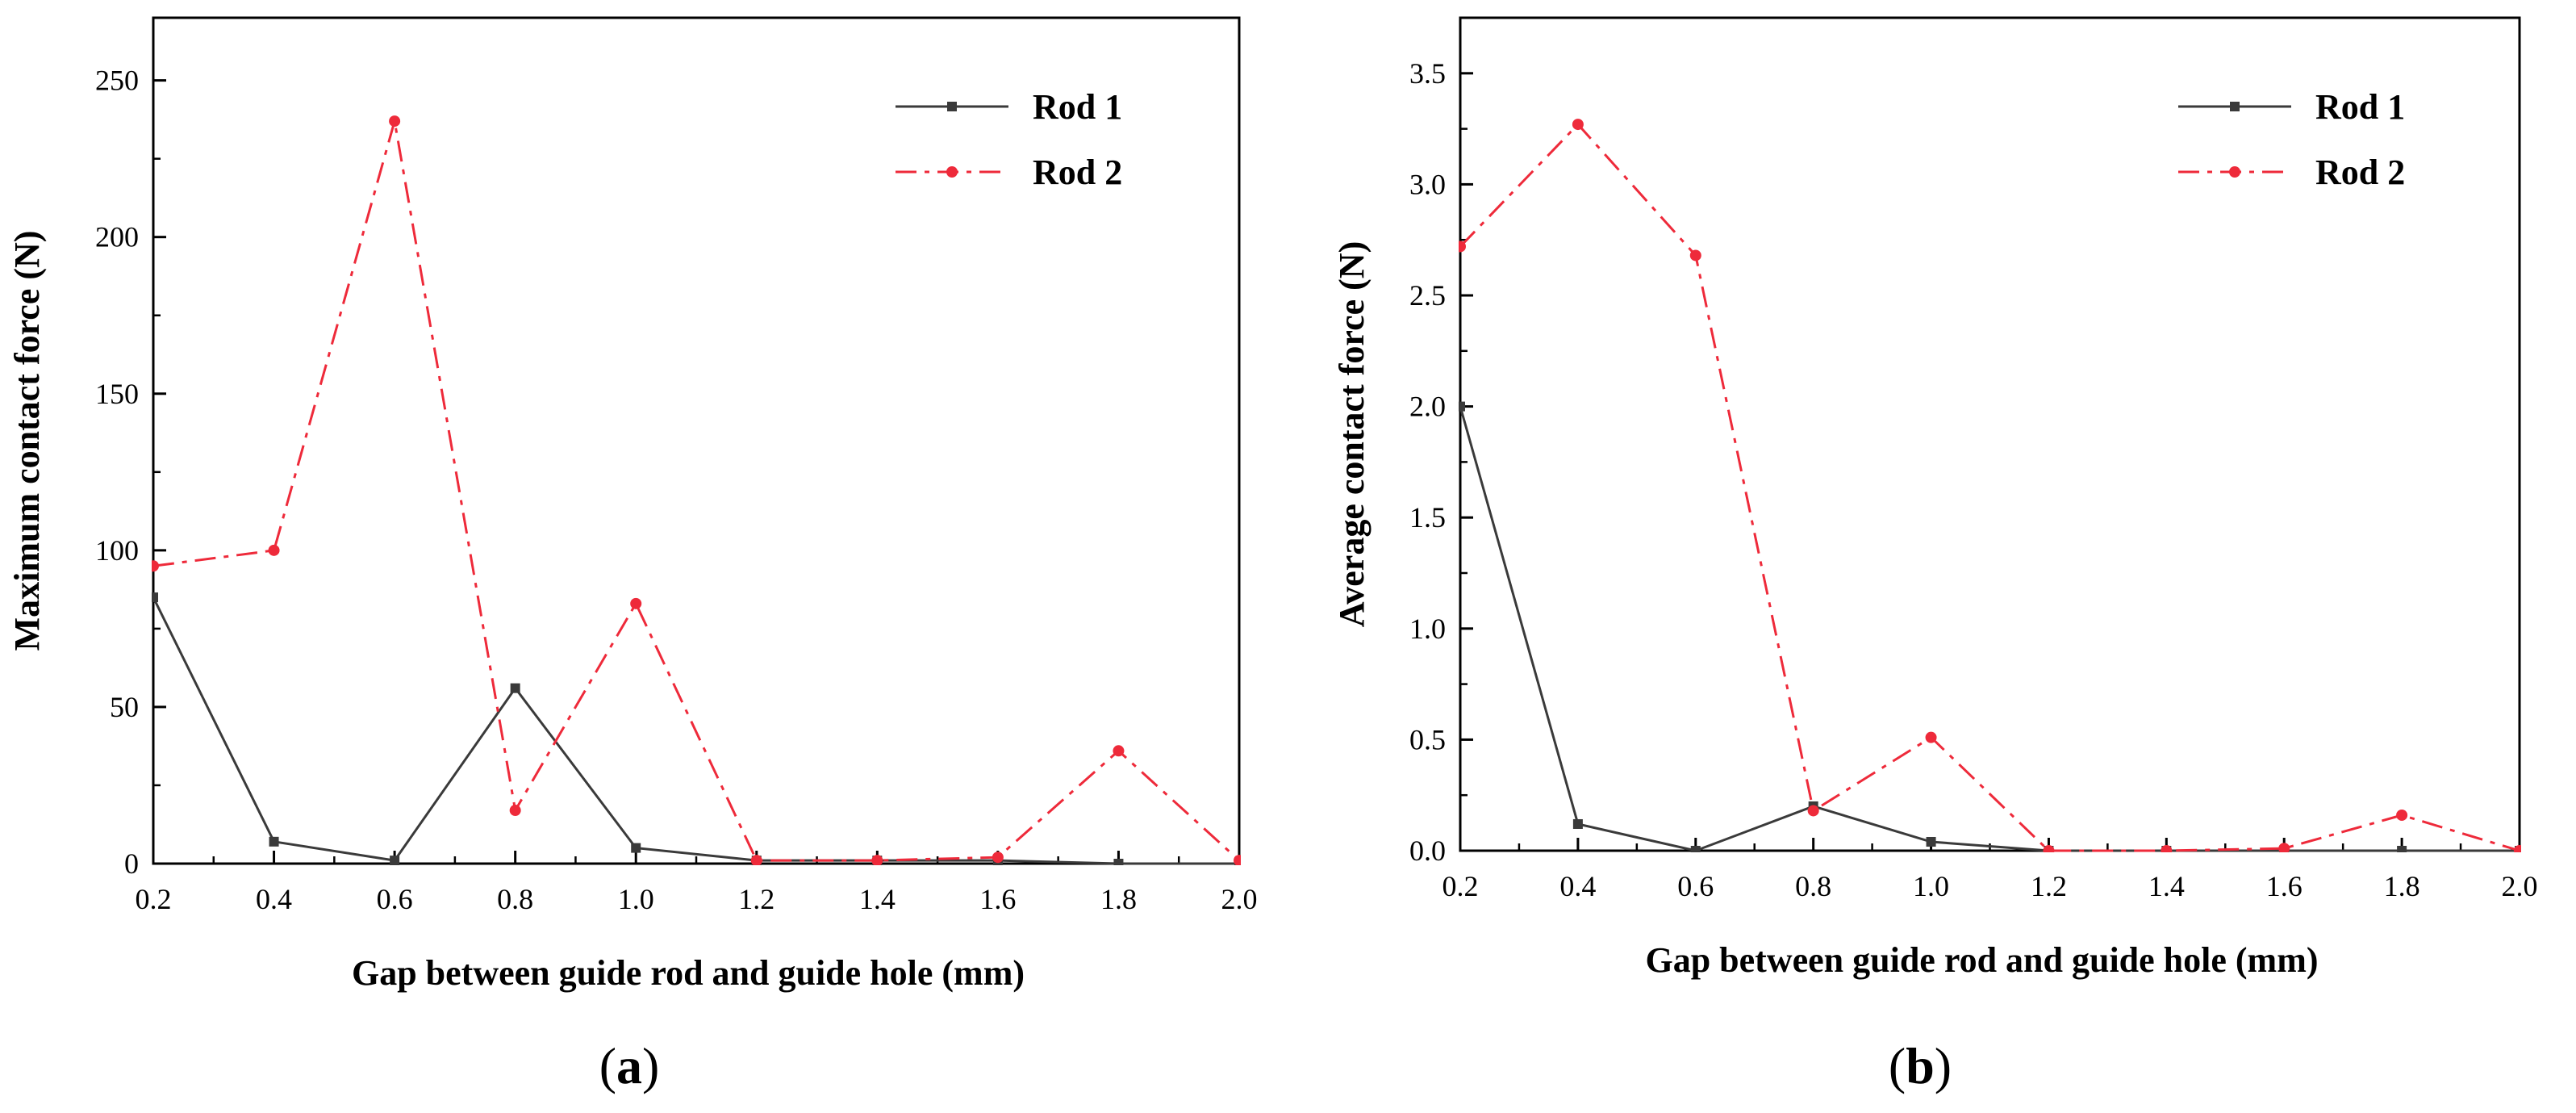 This screenshot has width=2576, height=1113. What do you see at coordinates (117, 394) in the screenshot?
I see `y-tick-label: 150` at bounding box center [117, 394].